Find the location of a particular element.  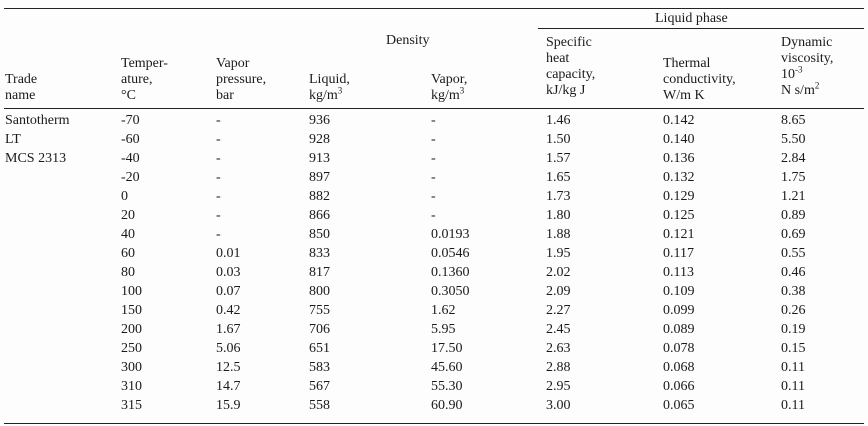

vapor-pressure-cell: 1.67 is located at coordinates (228, 329).